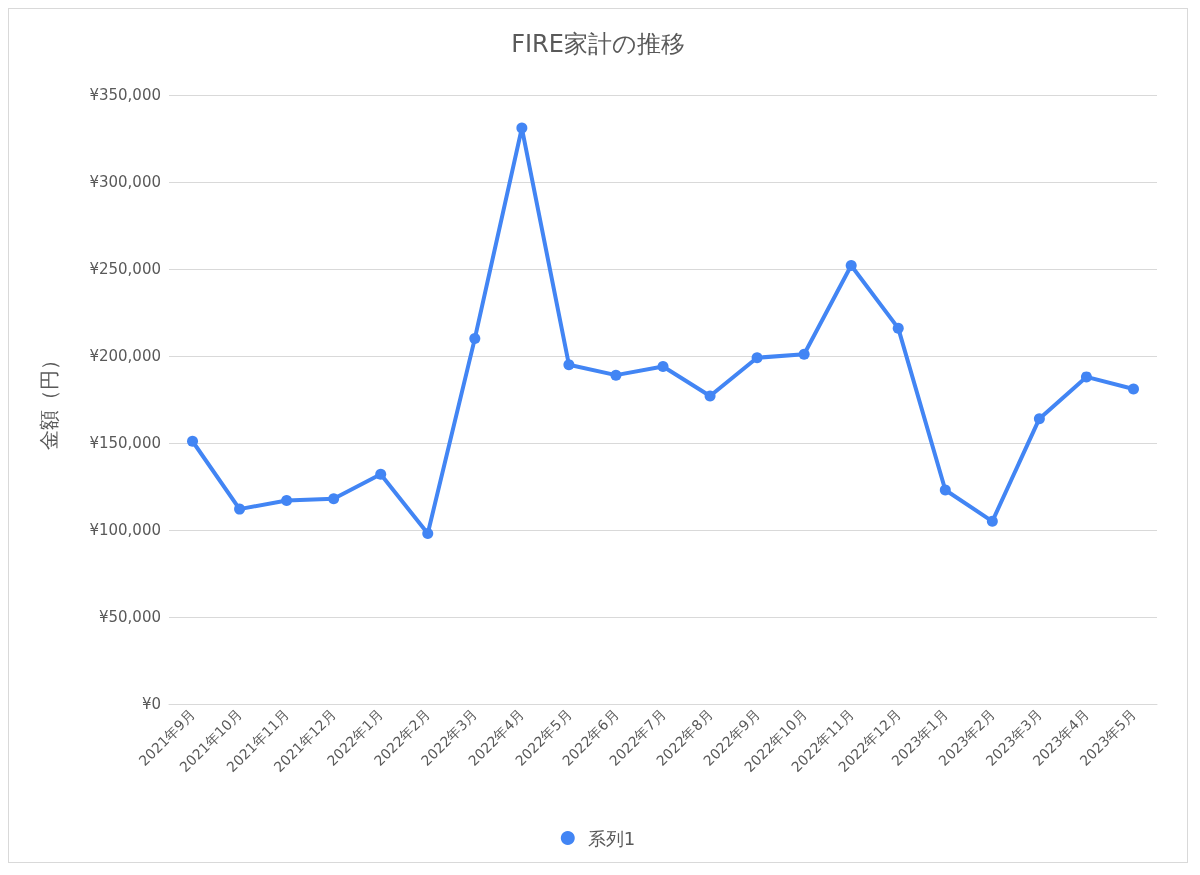  Describe the element at coordinates (611, 838) in the screenshot. I see `legend-label: 系列1` at that location.